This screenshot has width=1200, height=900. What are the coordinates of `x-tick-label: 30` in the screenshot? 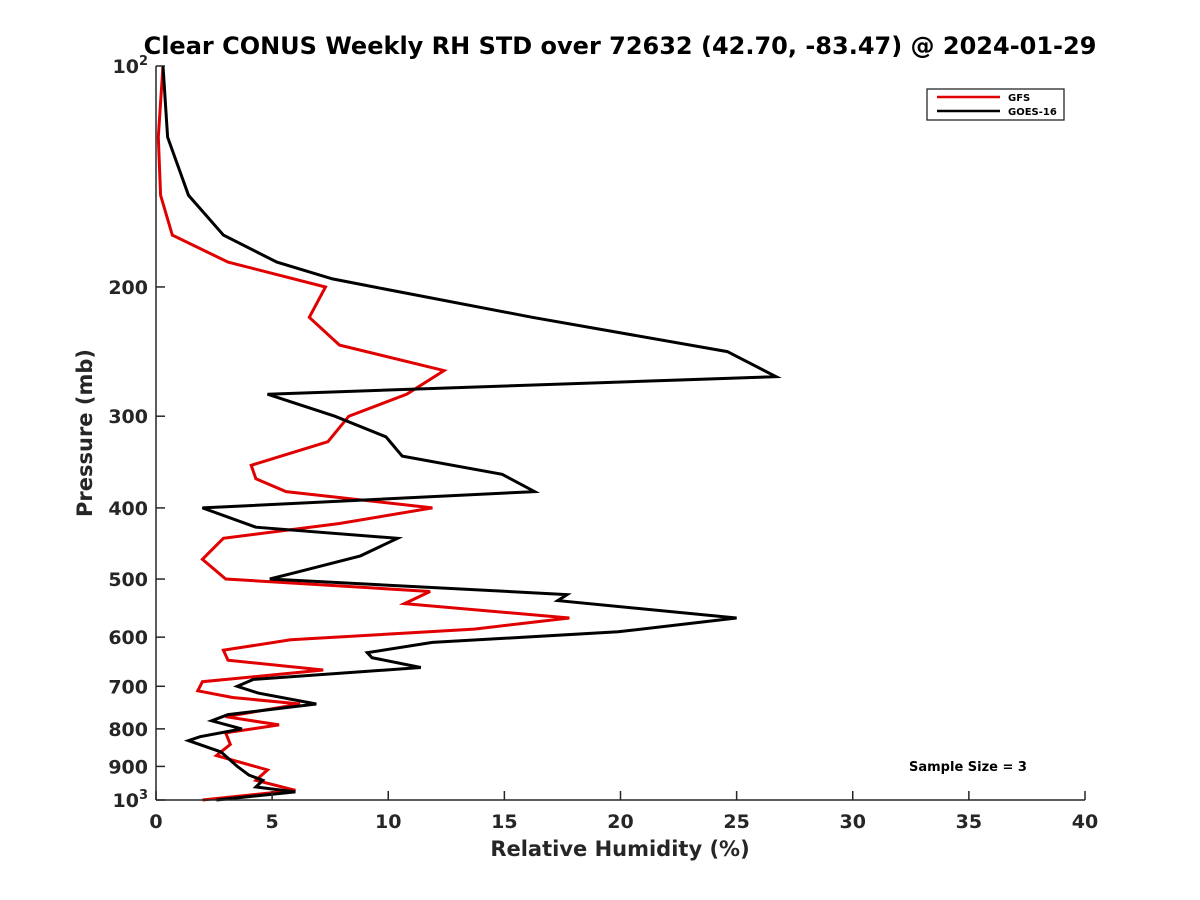 It's located at (853, 822).